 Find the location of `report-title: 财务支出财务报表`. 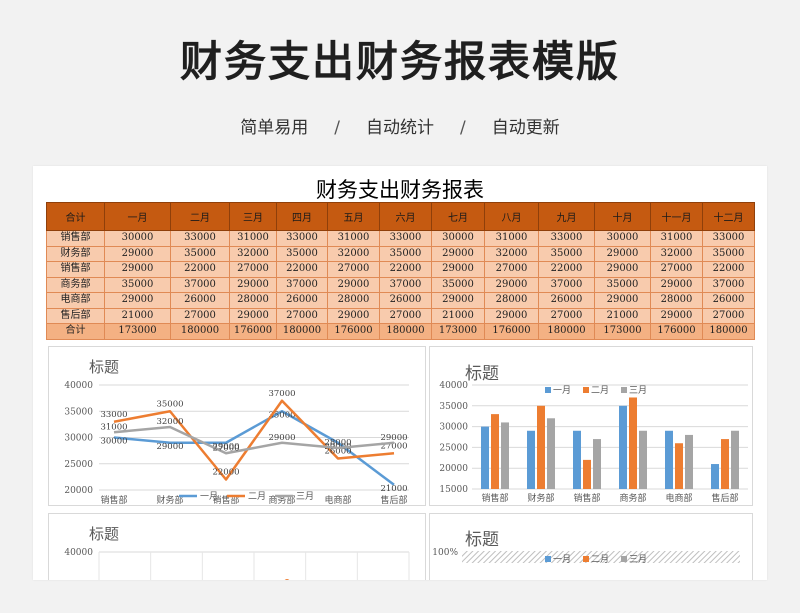

report-title: 财务支出财务报表 is located at coordinates (400, 190).